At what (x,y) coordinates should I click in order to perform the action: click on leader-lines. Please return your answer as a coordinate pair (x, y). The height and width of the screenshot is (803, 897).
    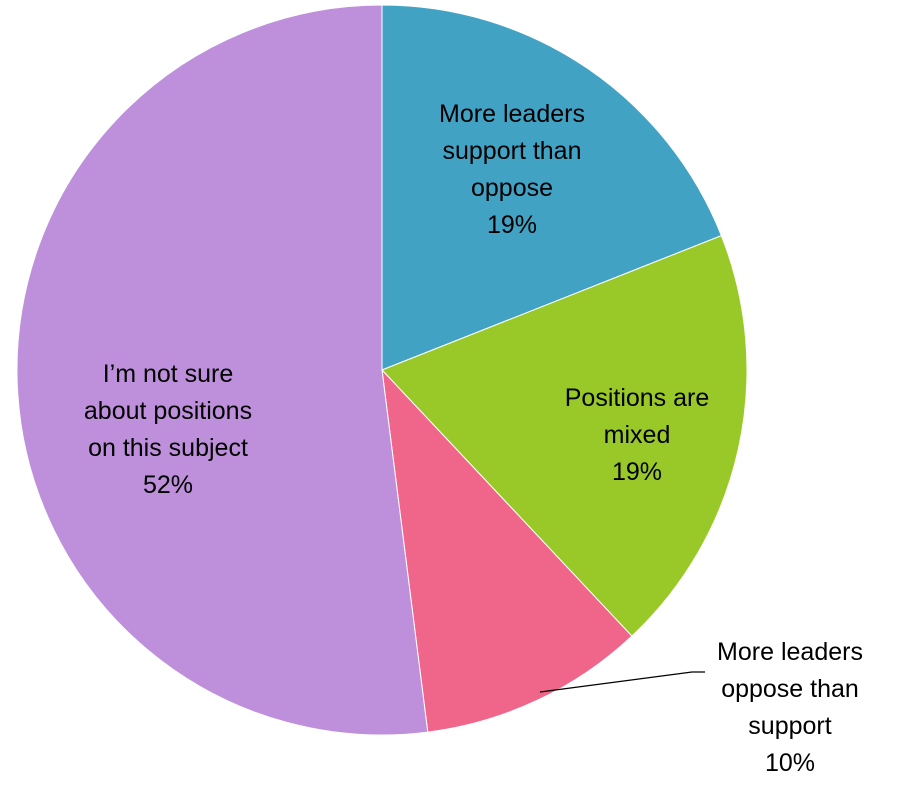
    Looking at the image, I should click on (622, 682).